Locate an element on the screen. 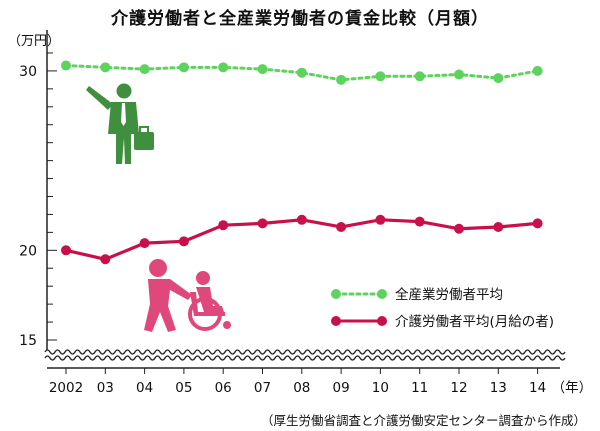 This screenshot has width=600, height=431. chart-title: 介護労働者と全産業労働者の賃金比較（月額） is located at coordinates (300, 19).